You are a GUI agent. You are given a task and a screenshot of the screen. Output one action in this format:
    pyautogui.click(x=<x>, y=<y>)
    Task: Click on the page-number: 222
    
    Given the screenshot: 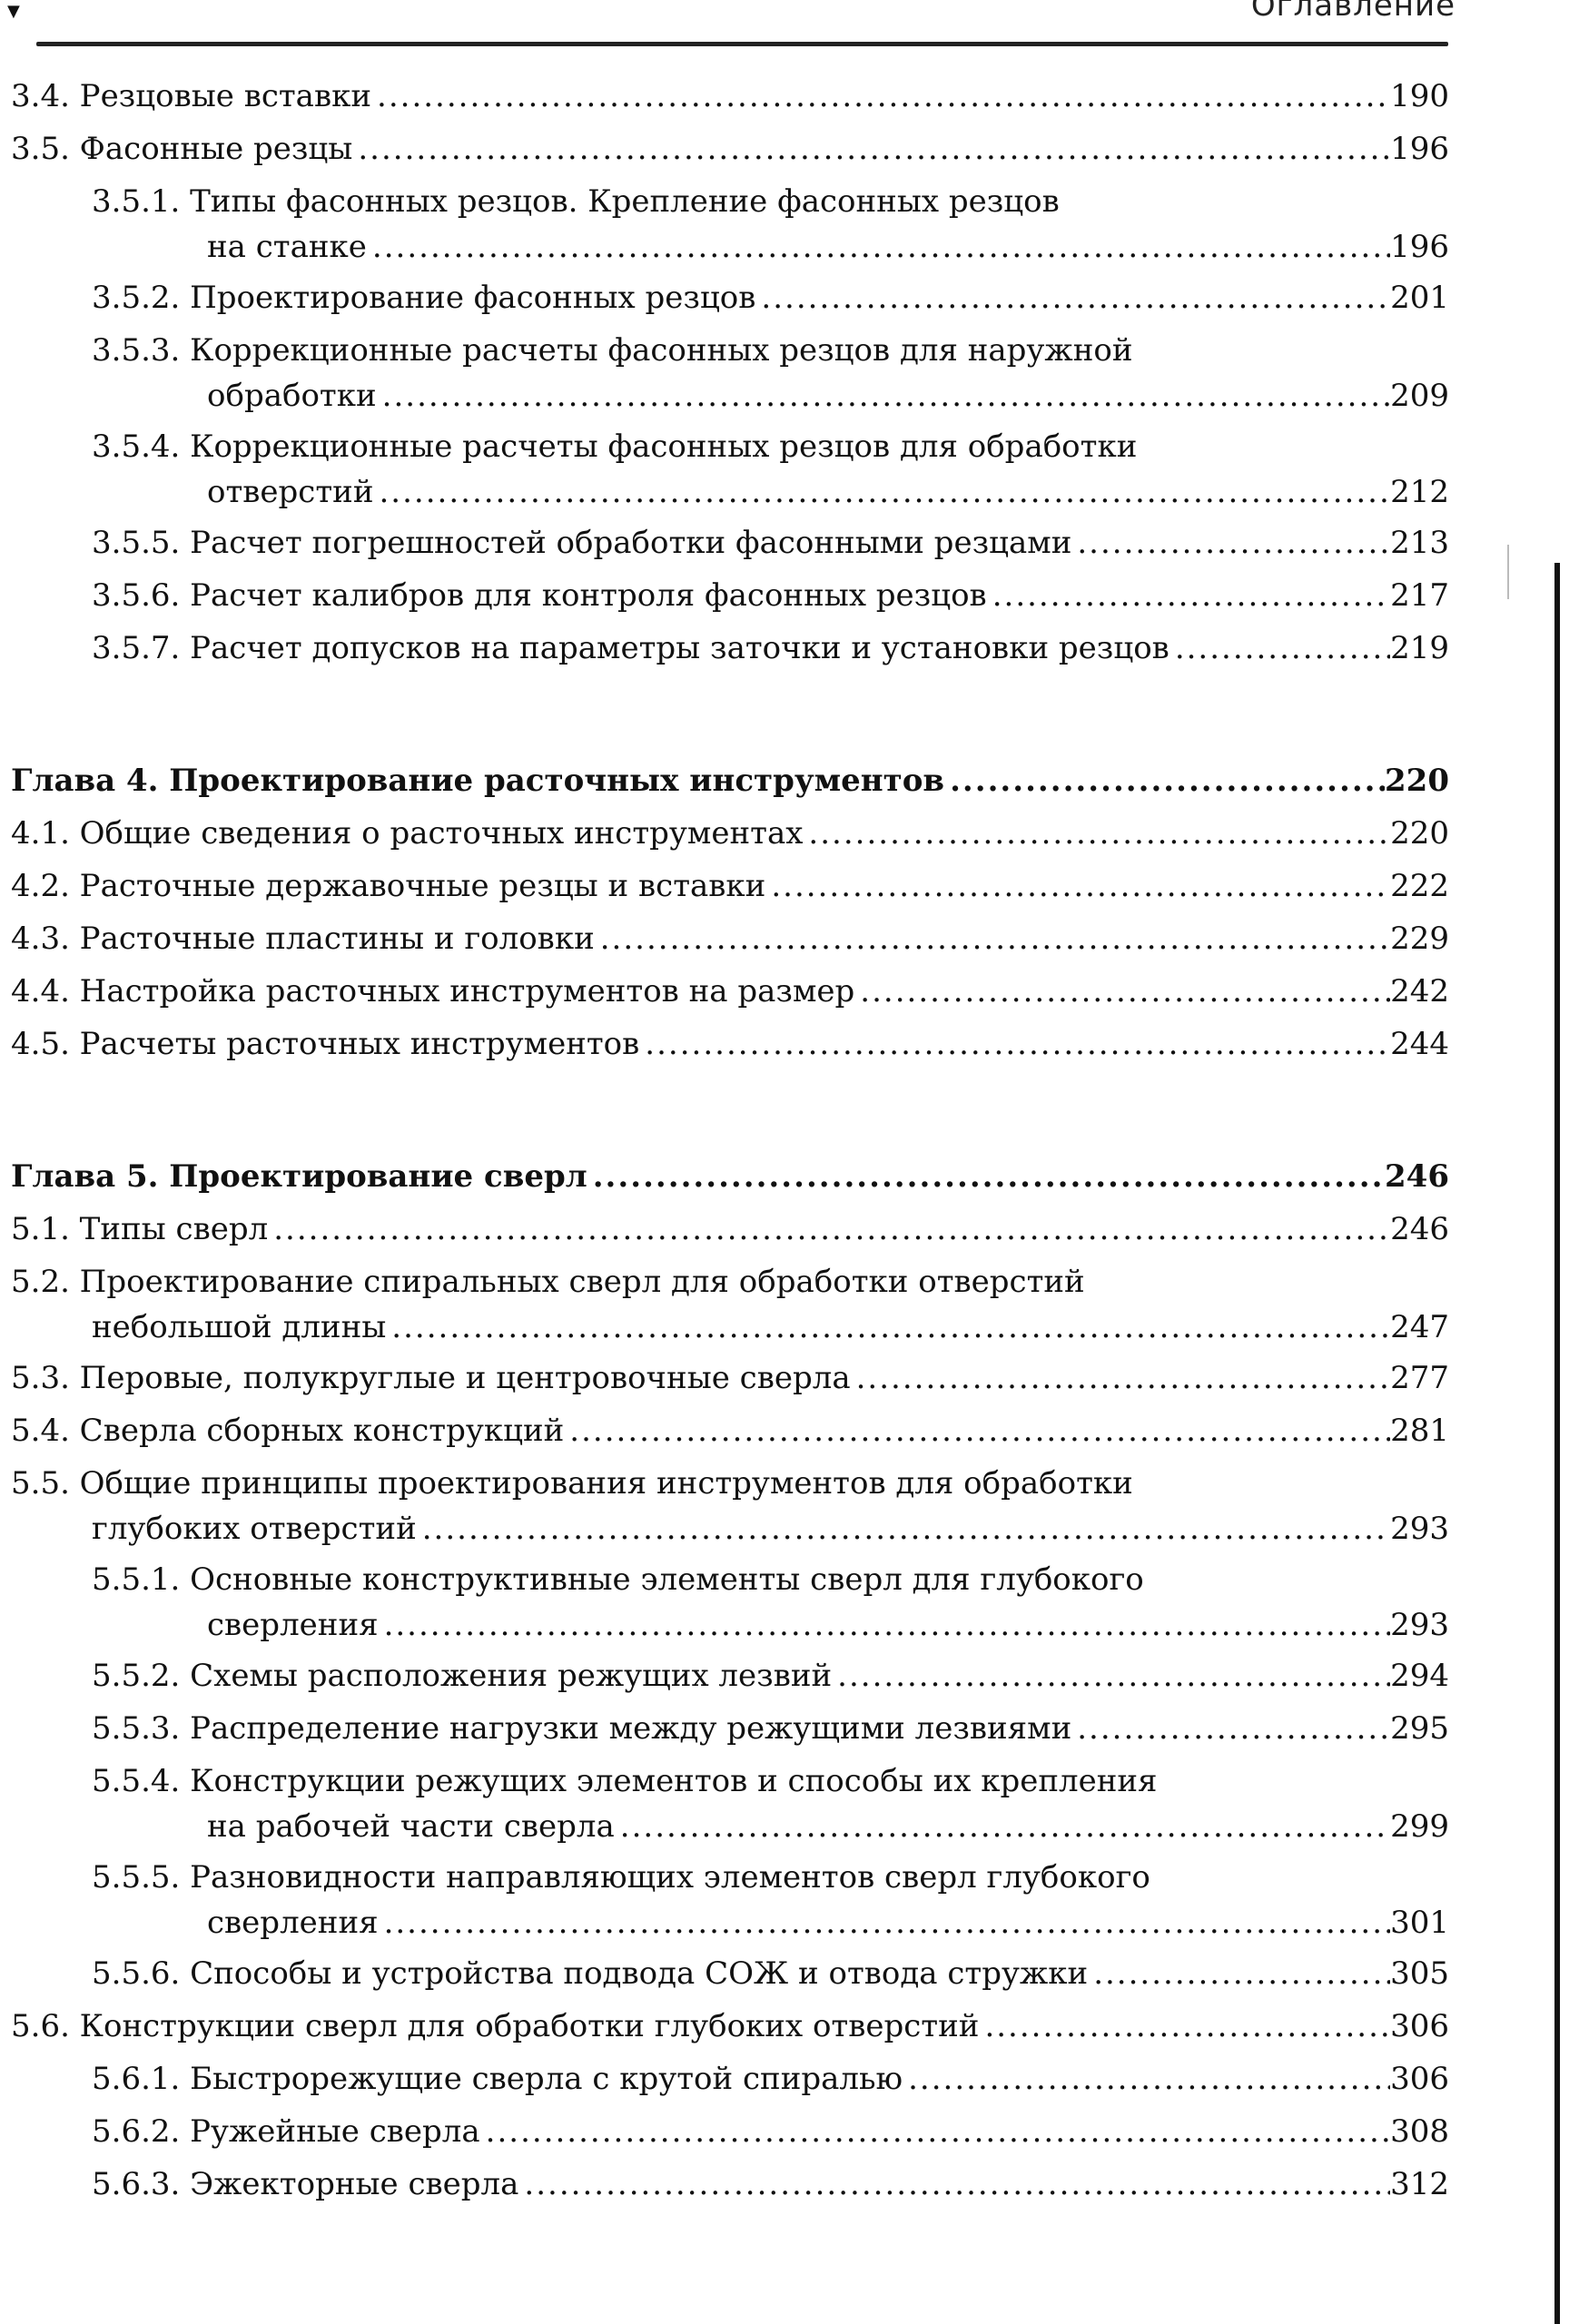 What is the action you would take?
    pyautogui.click(x=1419, y=886)
    